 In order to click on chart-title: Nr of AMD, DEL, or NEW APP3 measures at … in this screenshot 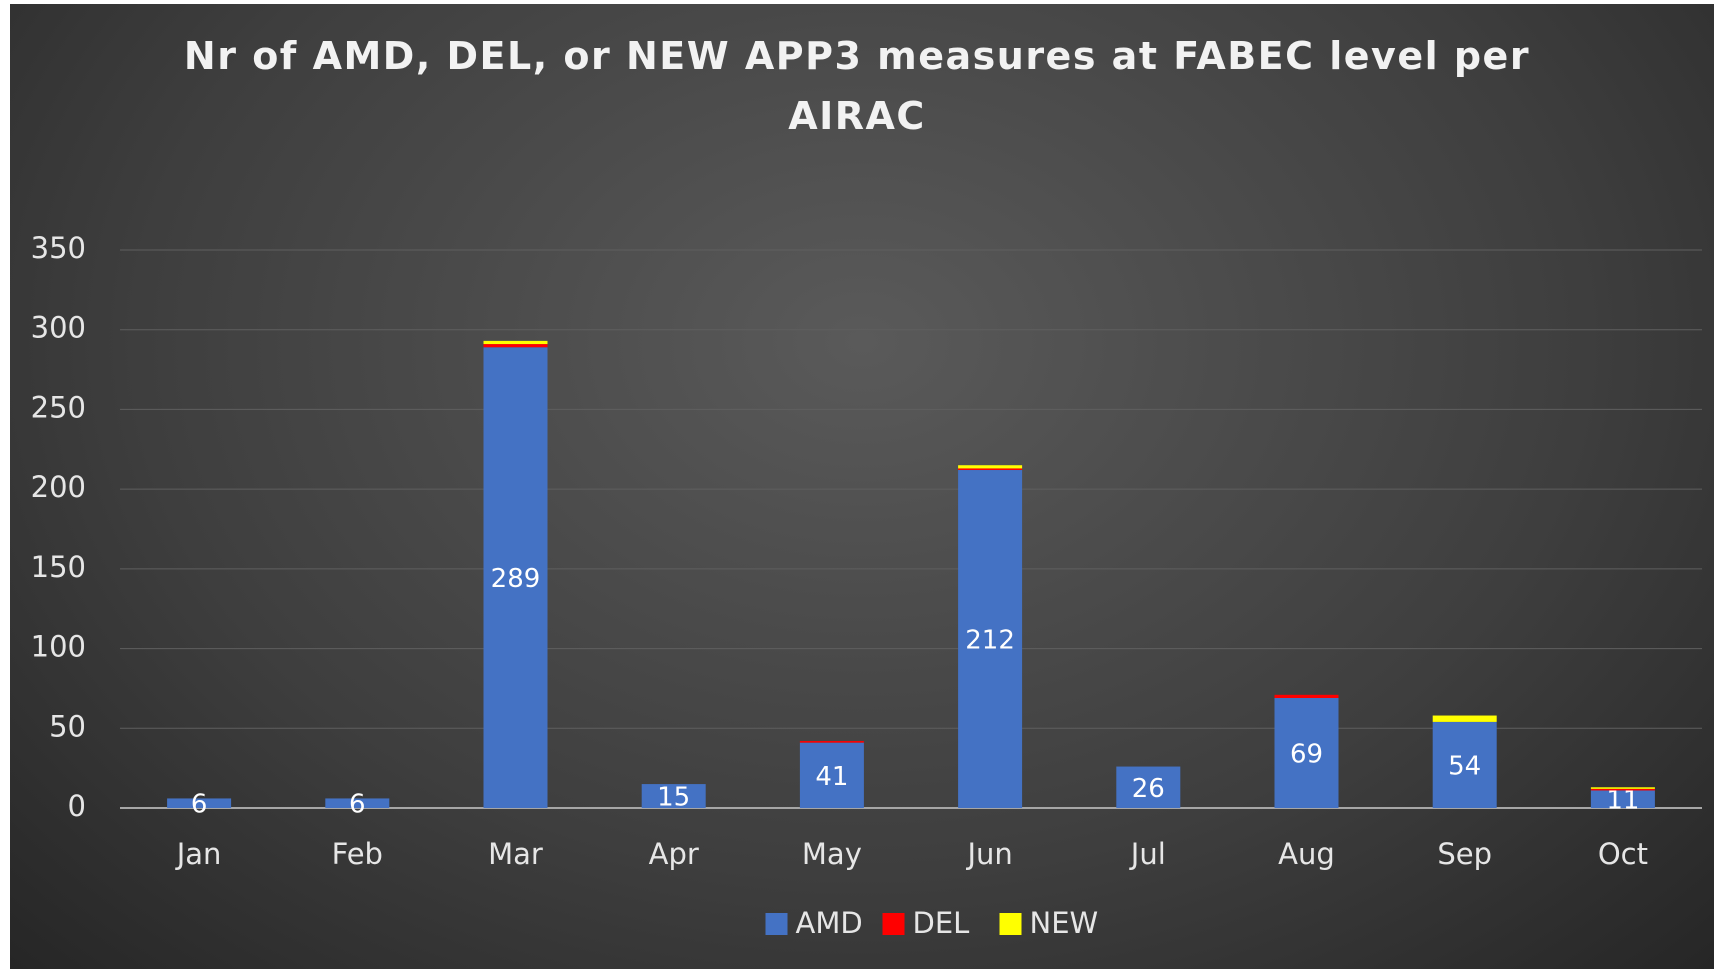, I will do `click(857, 86)`.